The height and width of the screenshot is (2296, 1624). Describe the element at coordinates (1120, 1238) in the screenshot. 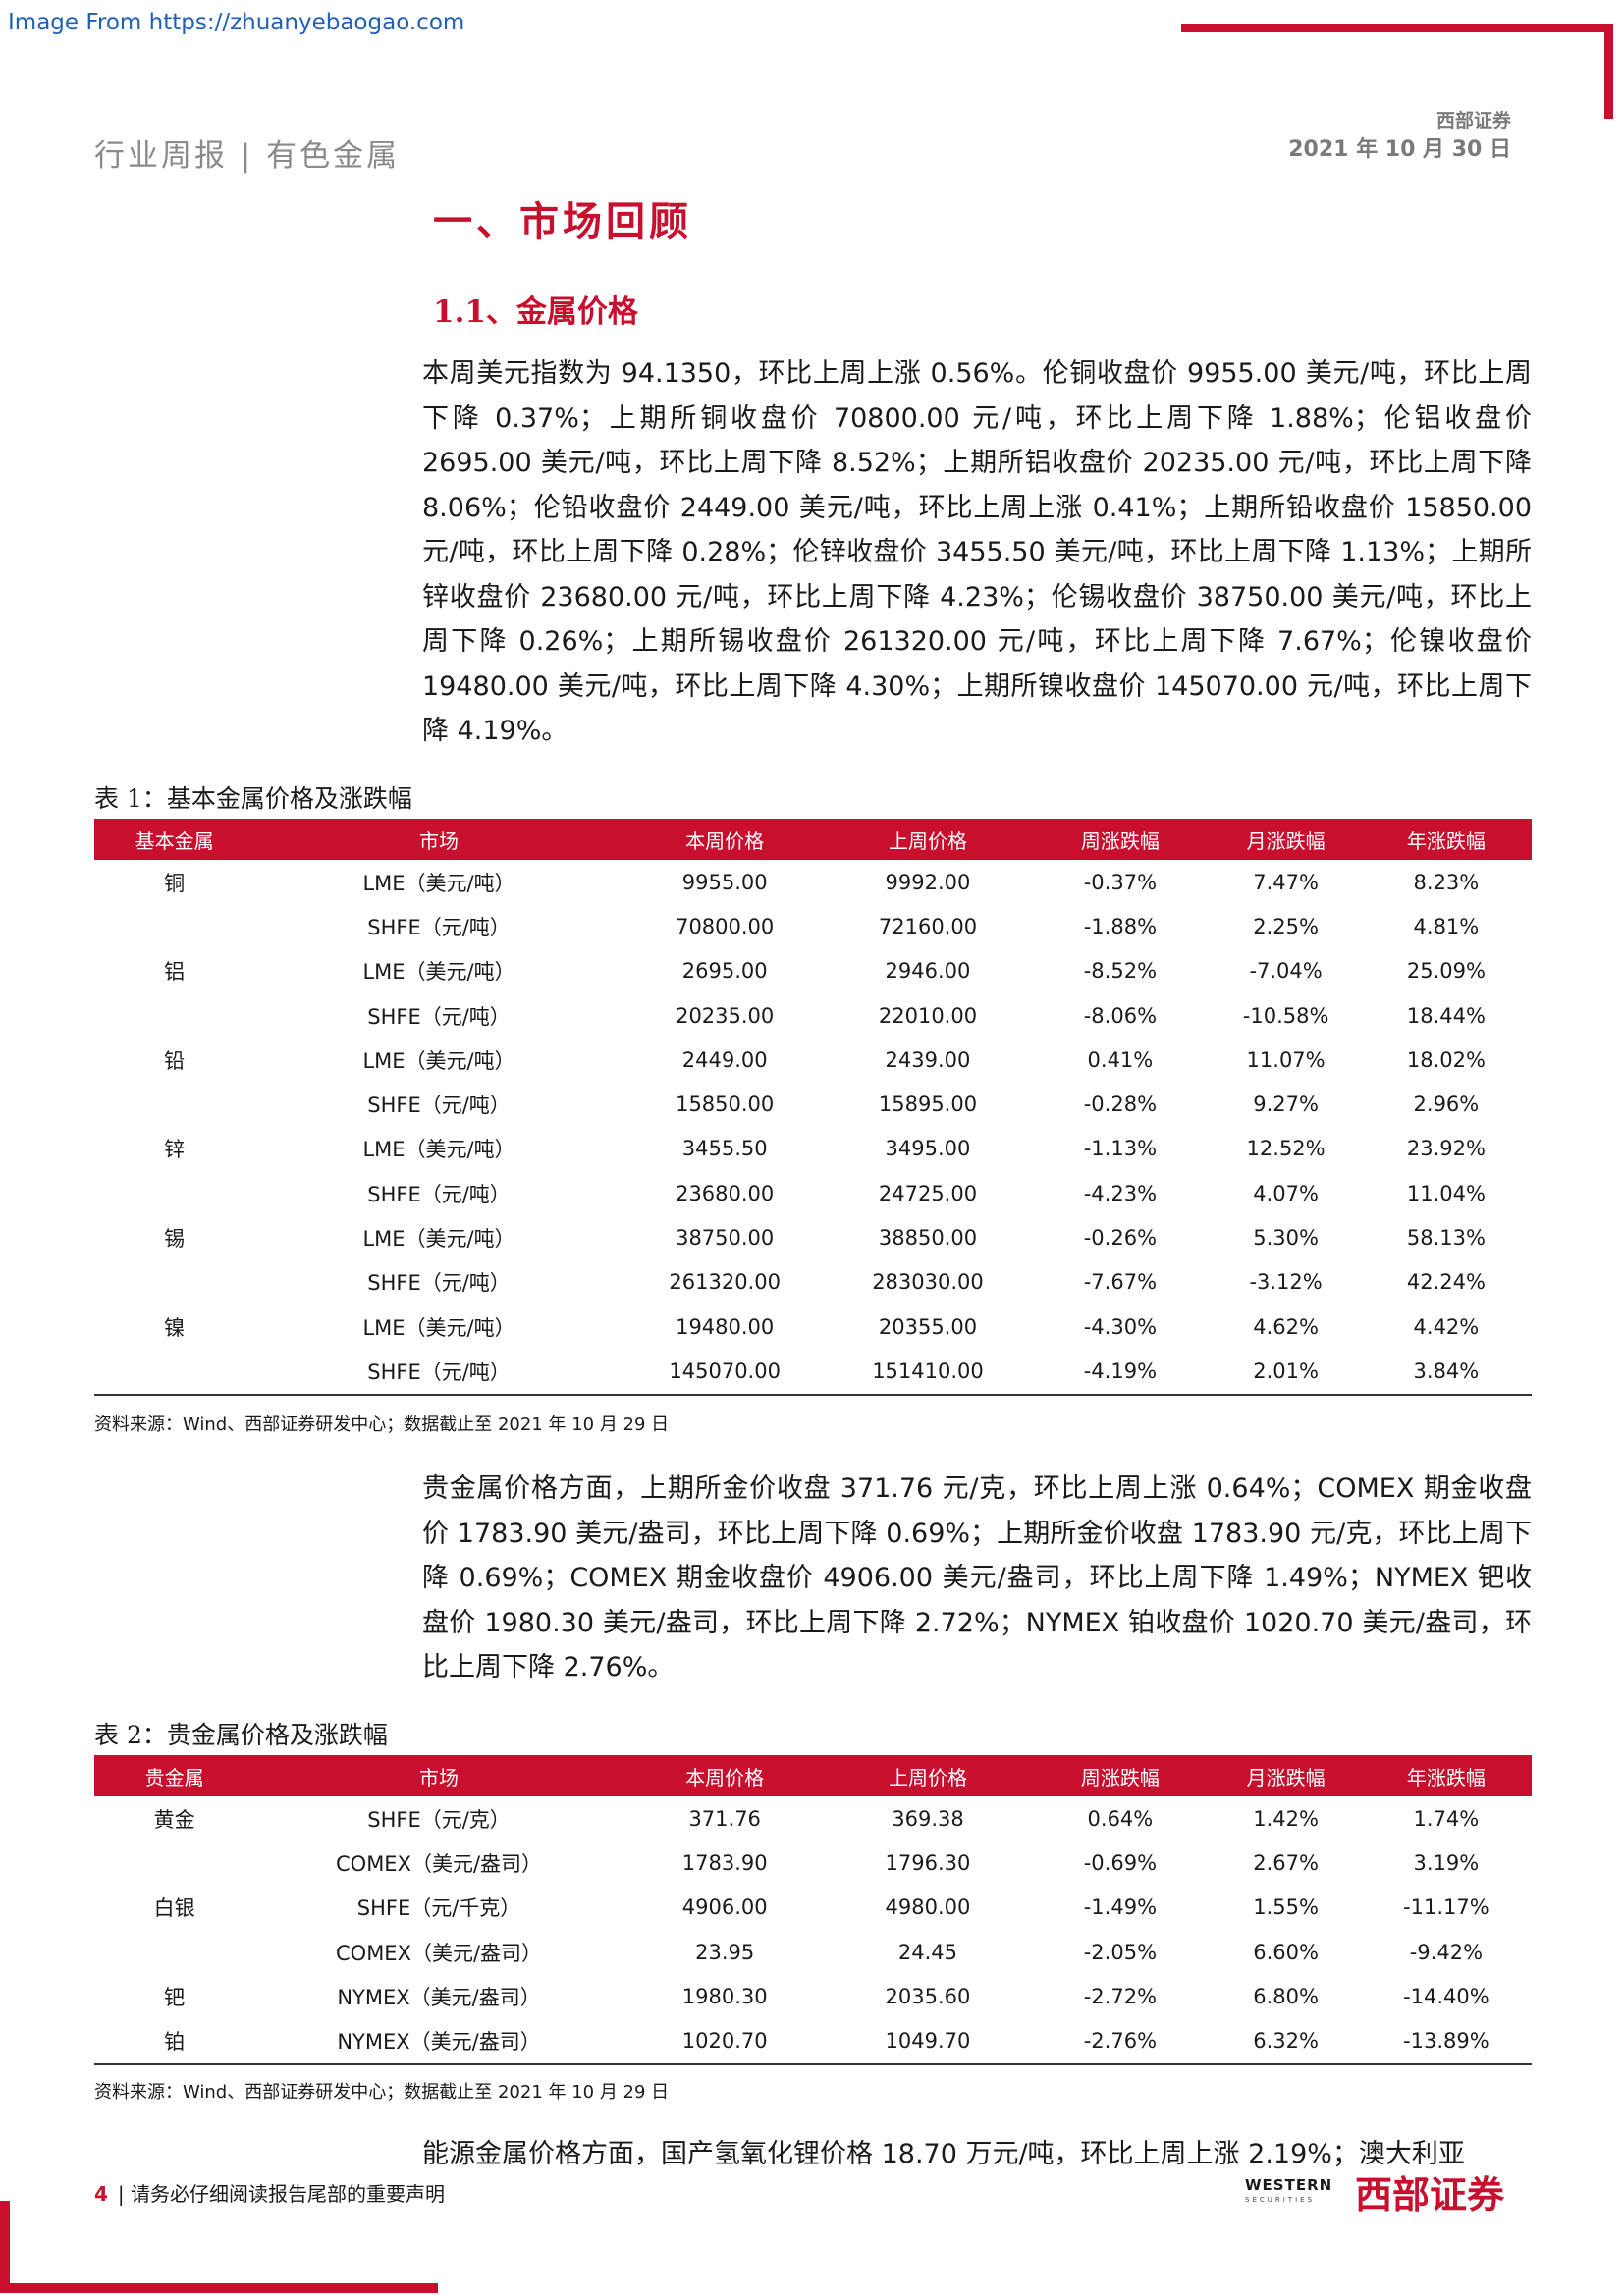

I see `table-cell: -0.26%` at that location.